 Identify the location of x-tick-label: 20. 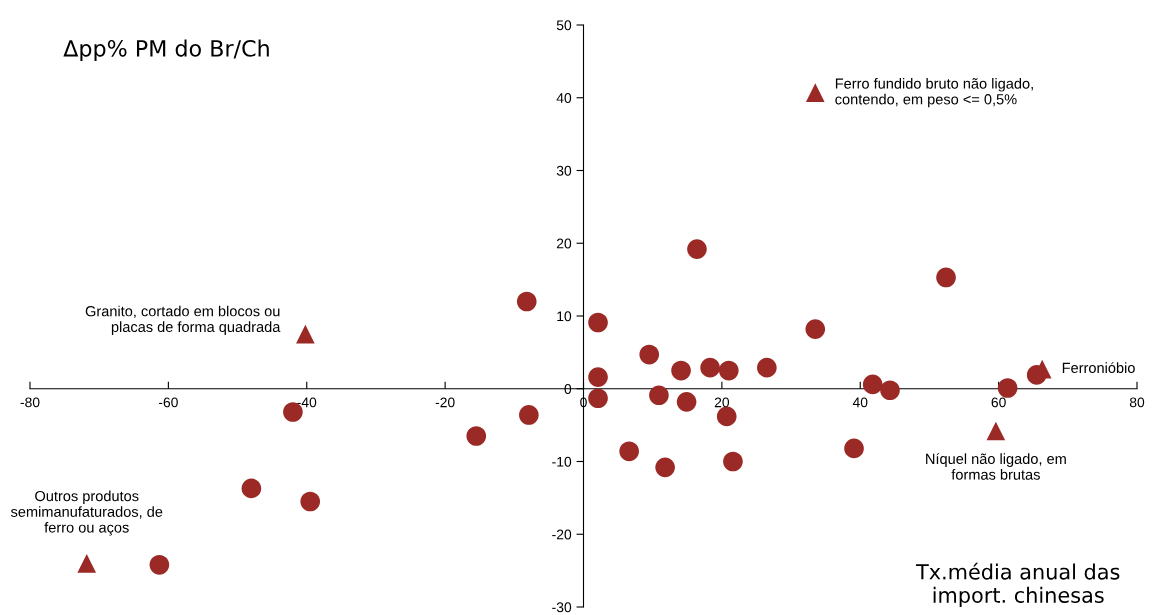
(722, 402).